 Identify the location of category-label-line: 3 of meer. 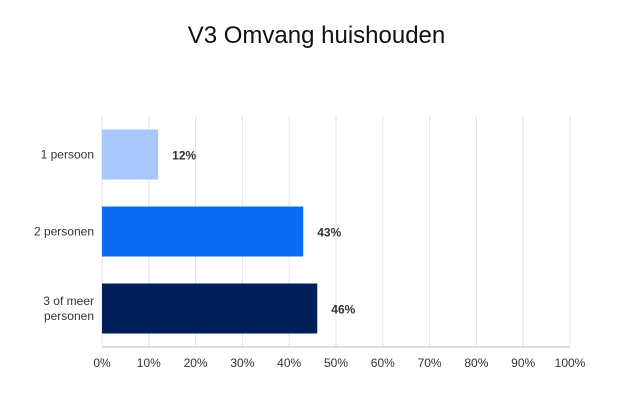
(68, 301).